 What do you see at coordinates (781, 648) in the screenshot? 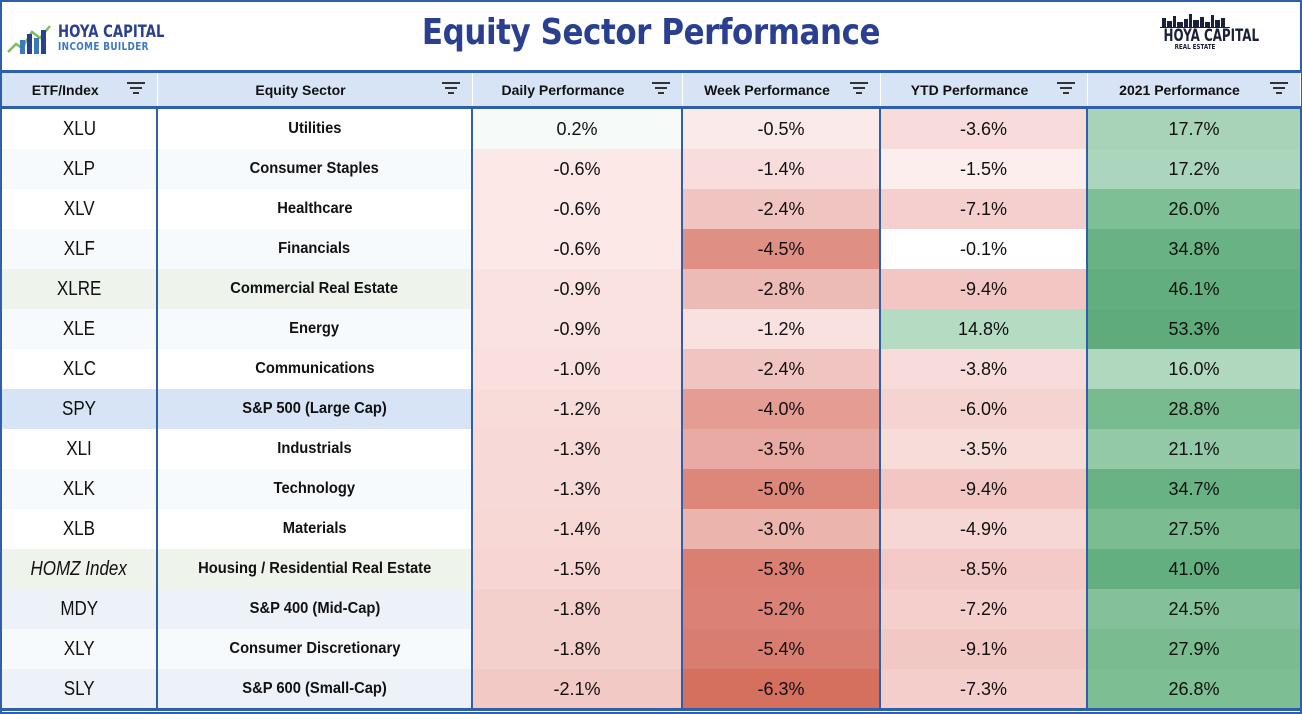
I see `week-performance-cell-value: -5.4%` at bounding box center [781, 648].